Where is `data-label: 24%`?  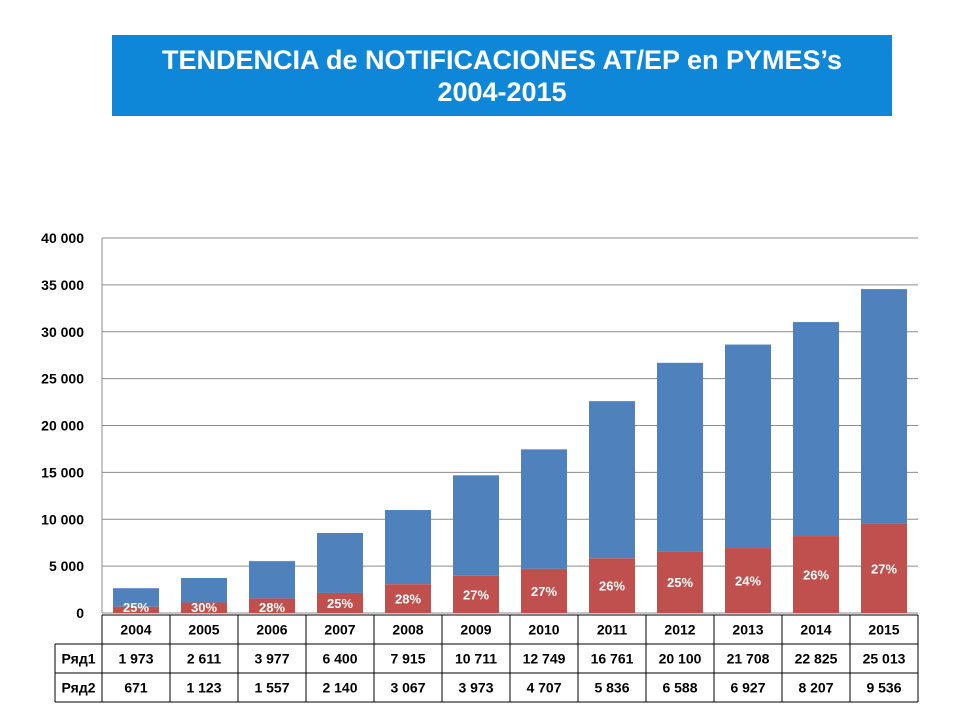
data-label: 24% is located at coordinates (748, 581).